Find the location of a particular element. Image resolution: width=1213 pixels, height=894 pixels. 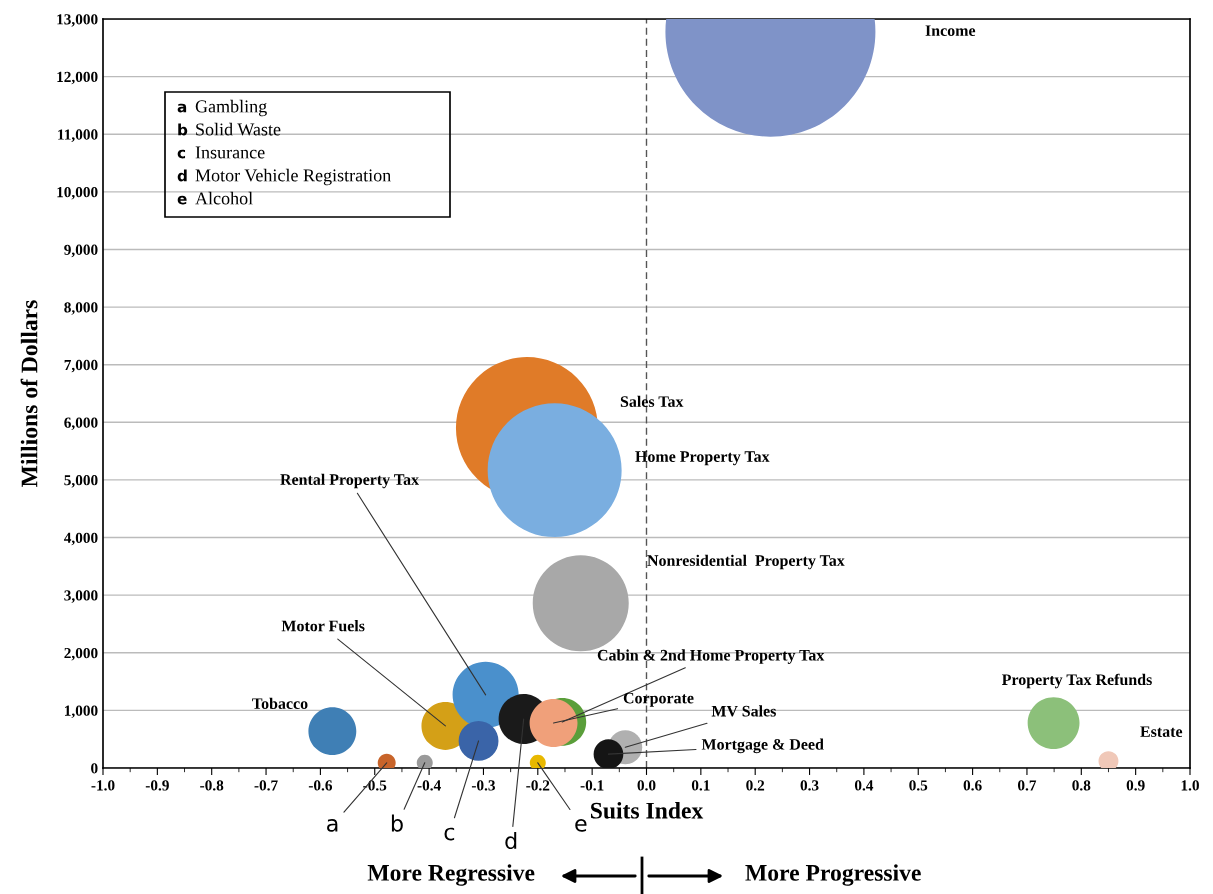

x-tick-label: 0.3 is located at coordinates (809, 785).